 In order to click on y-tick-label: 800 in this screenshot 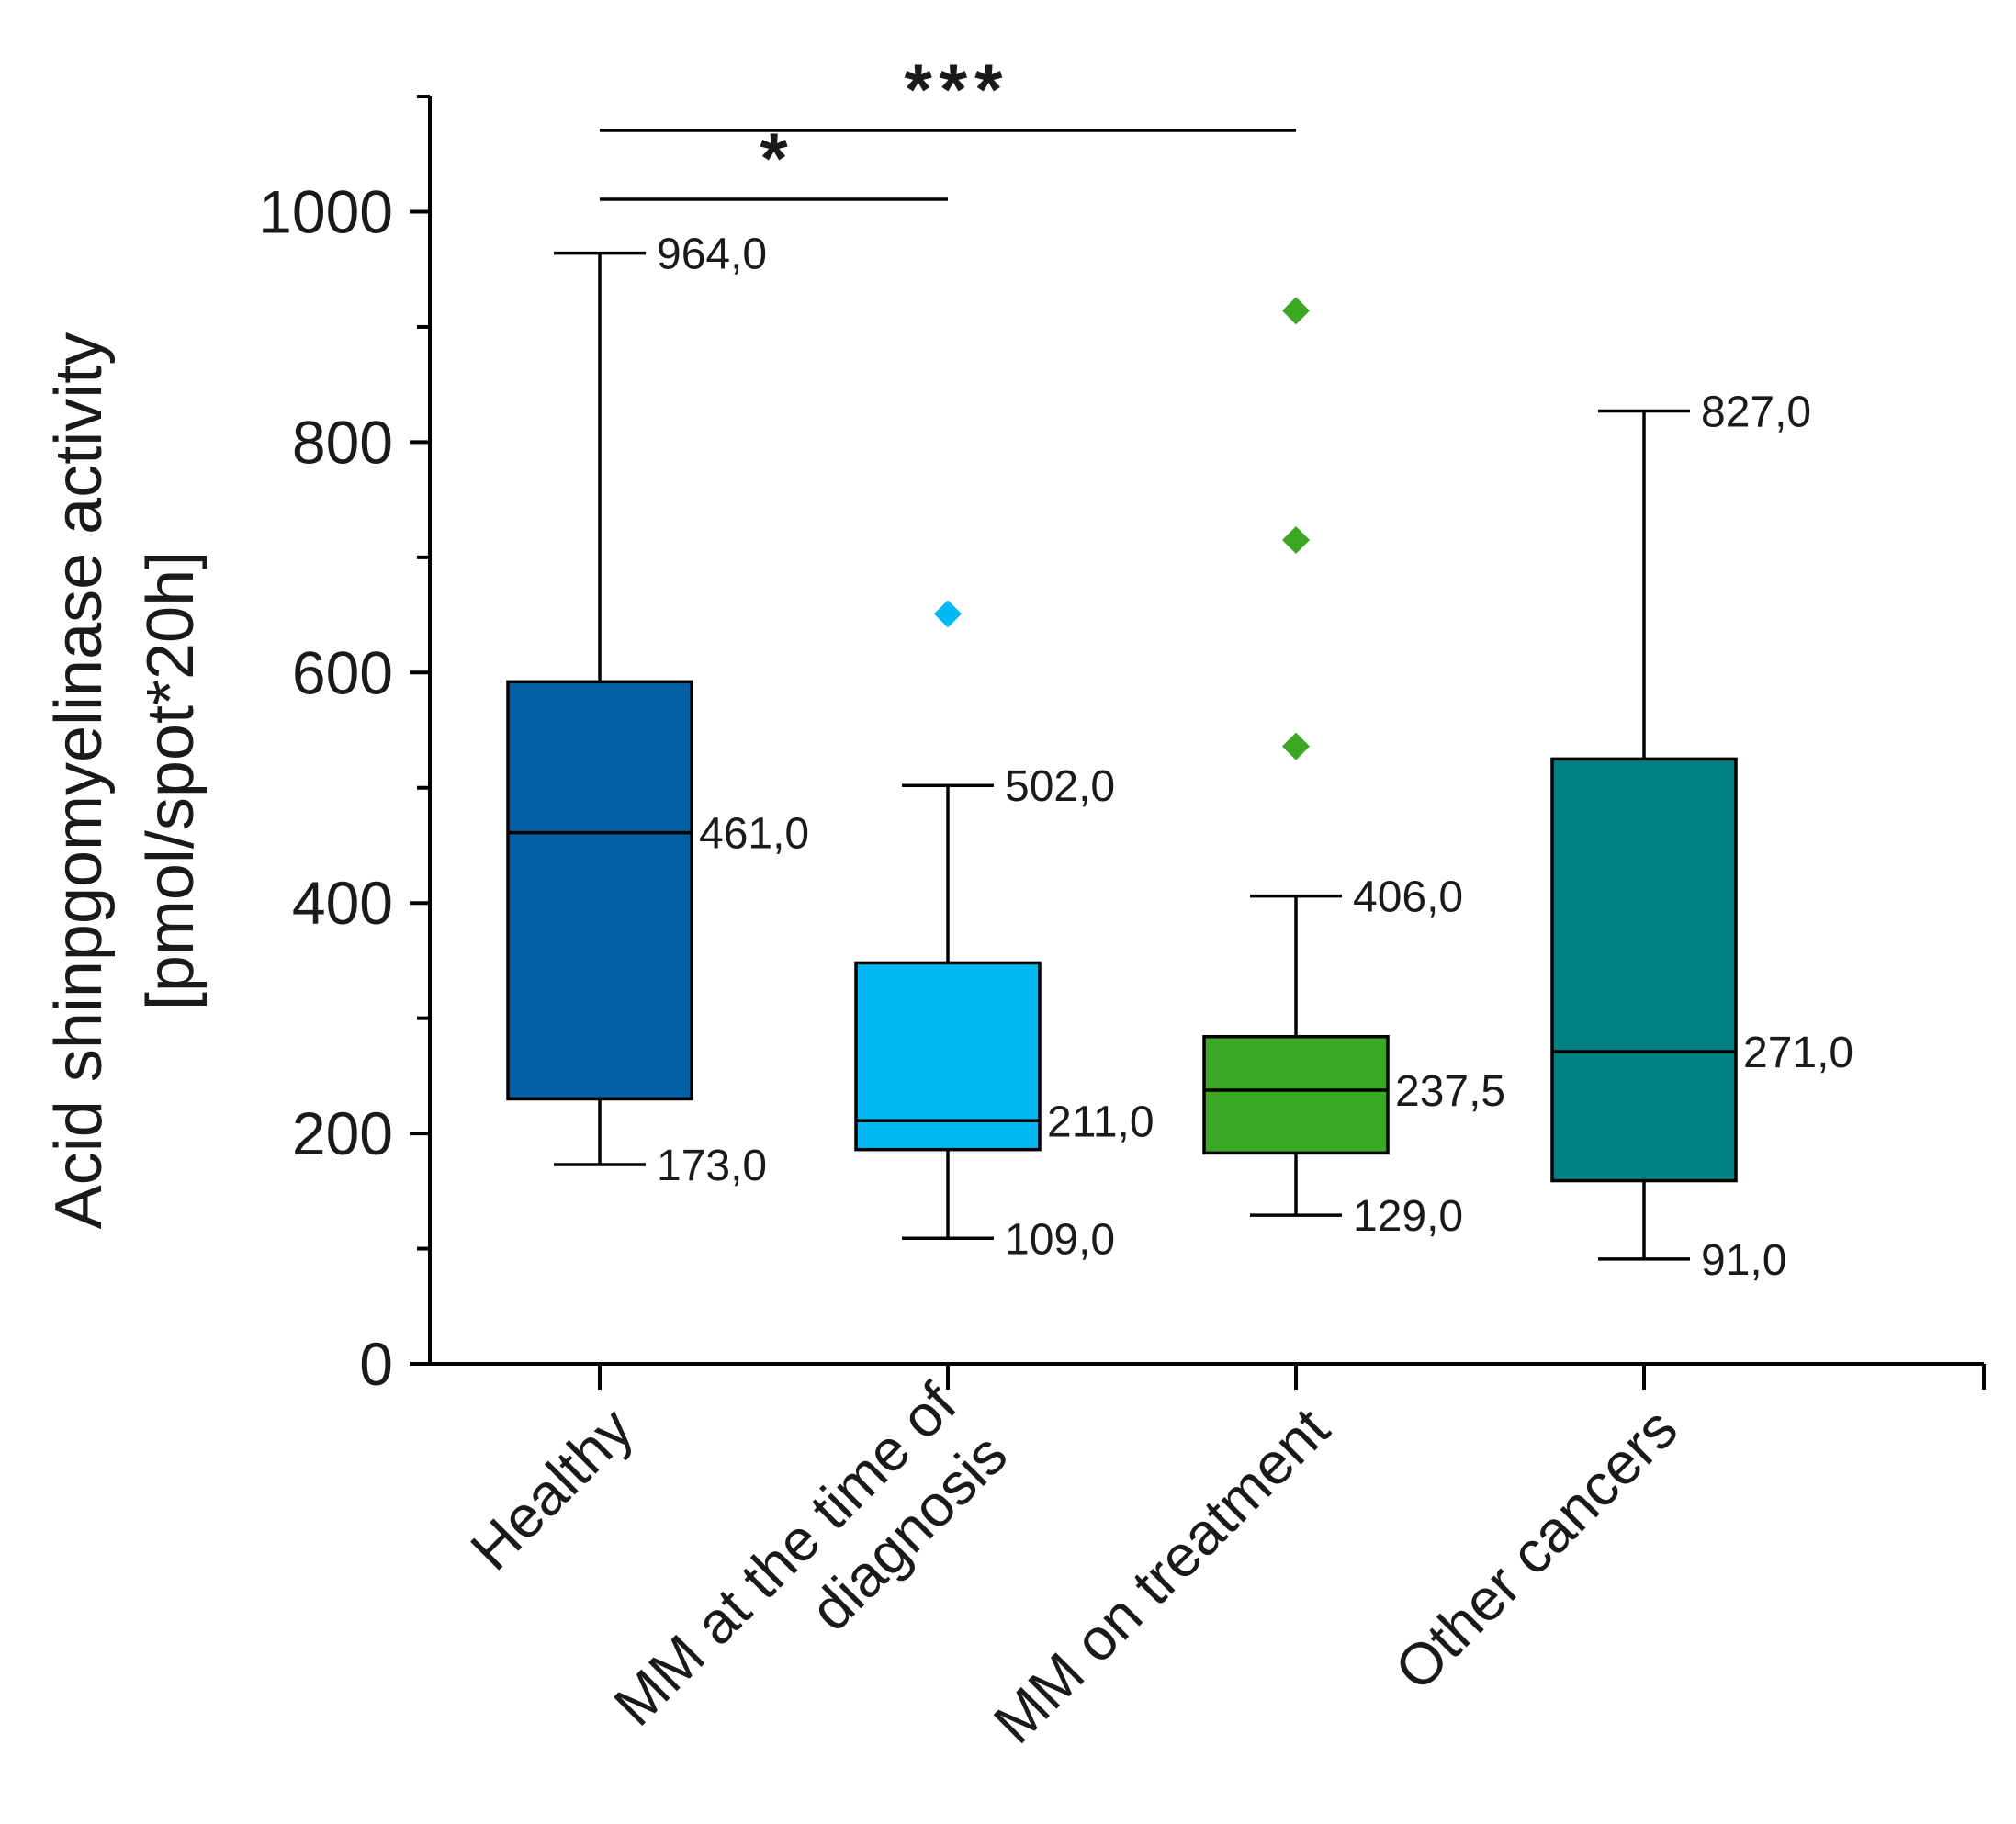, I will do `click(342, 442)`.